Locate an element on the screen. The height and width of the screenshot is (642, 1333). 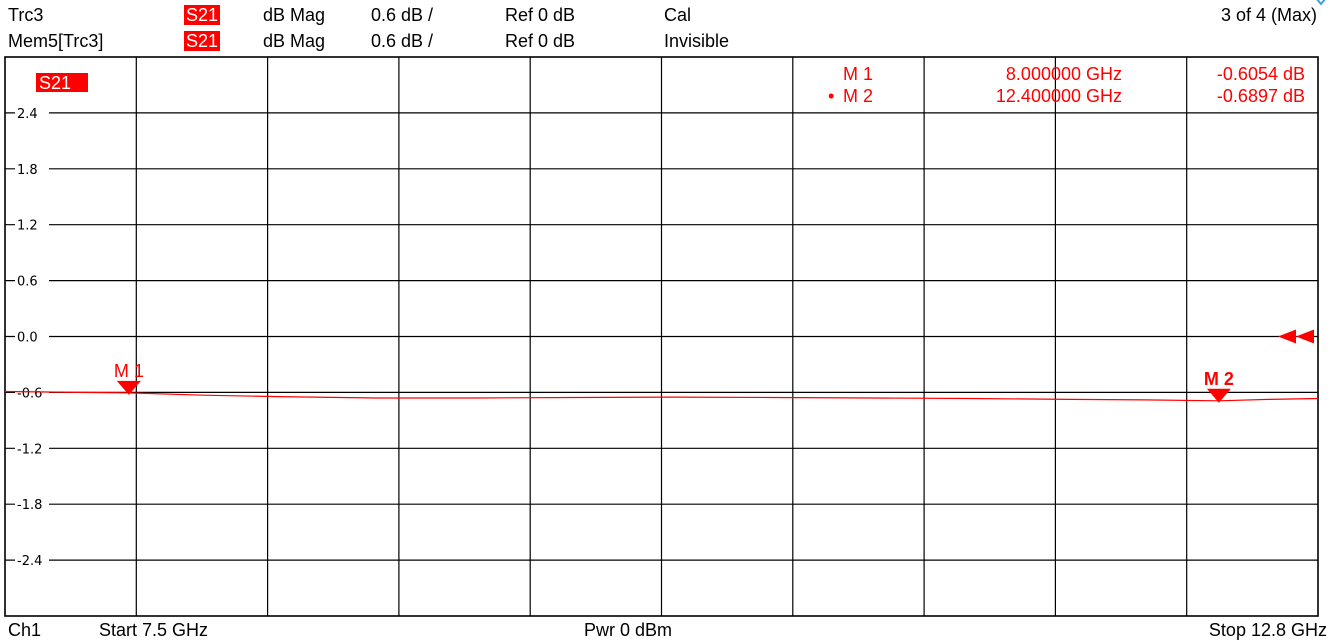
trace-label-badge is located at coordinates (62, 82).